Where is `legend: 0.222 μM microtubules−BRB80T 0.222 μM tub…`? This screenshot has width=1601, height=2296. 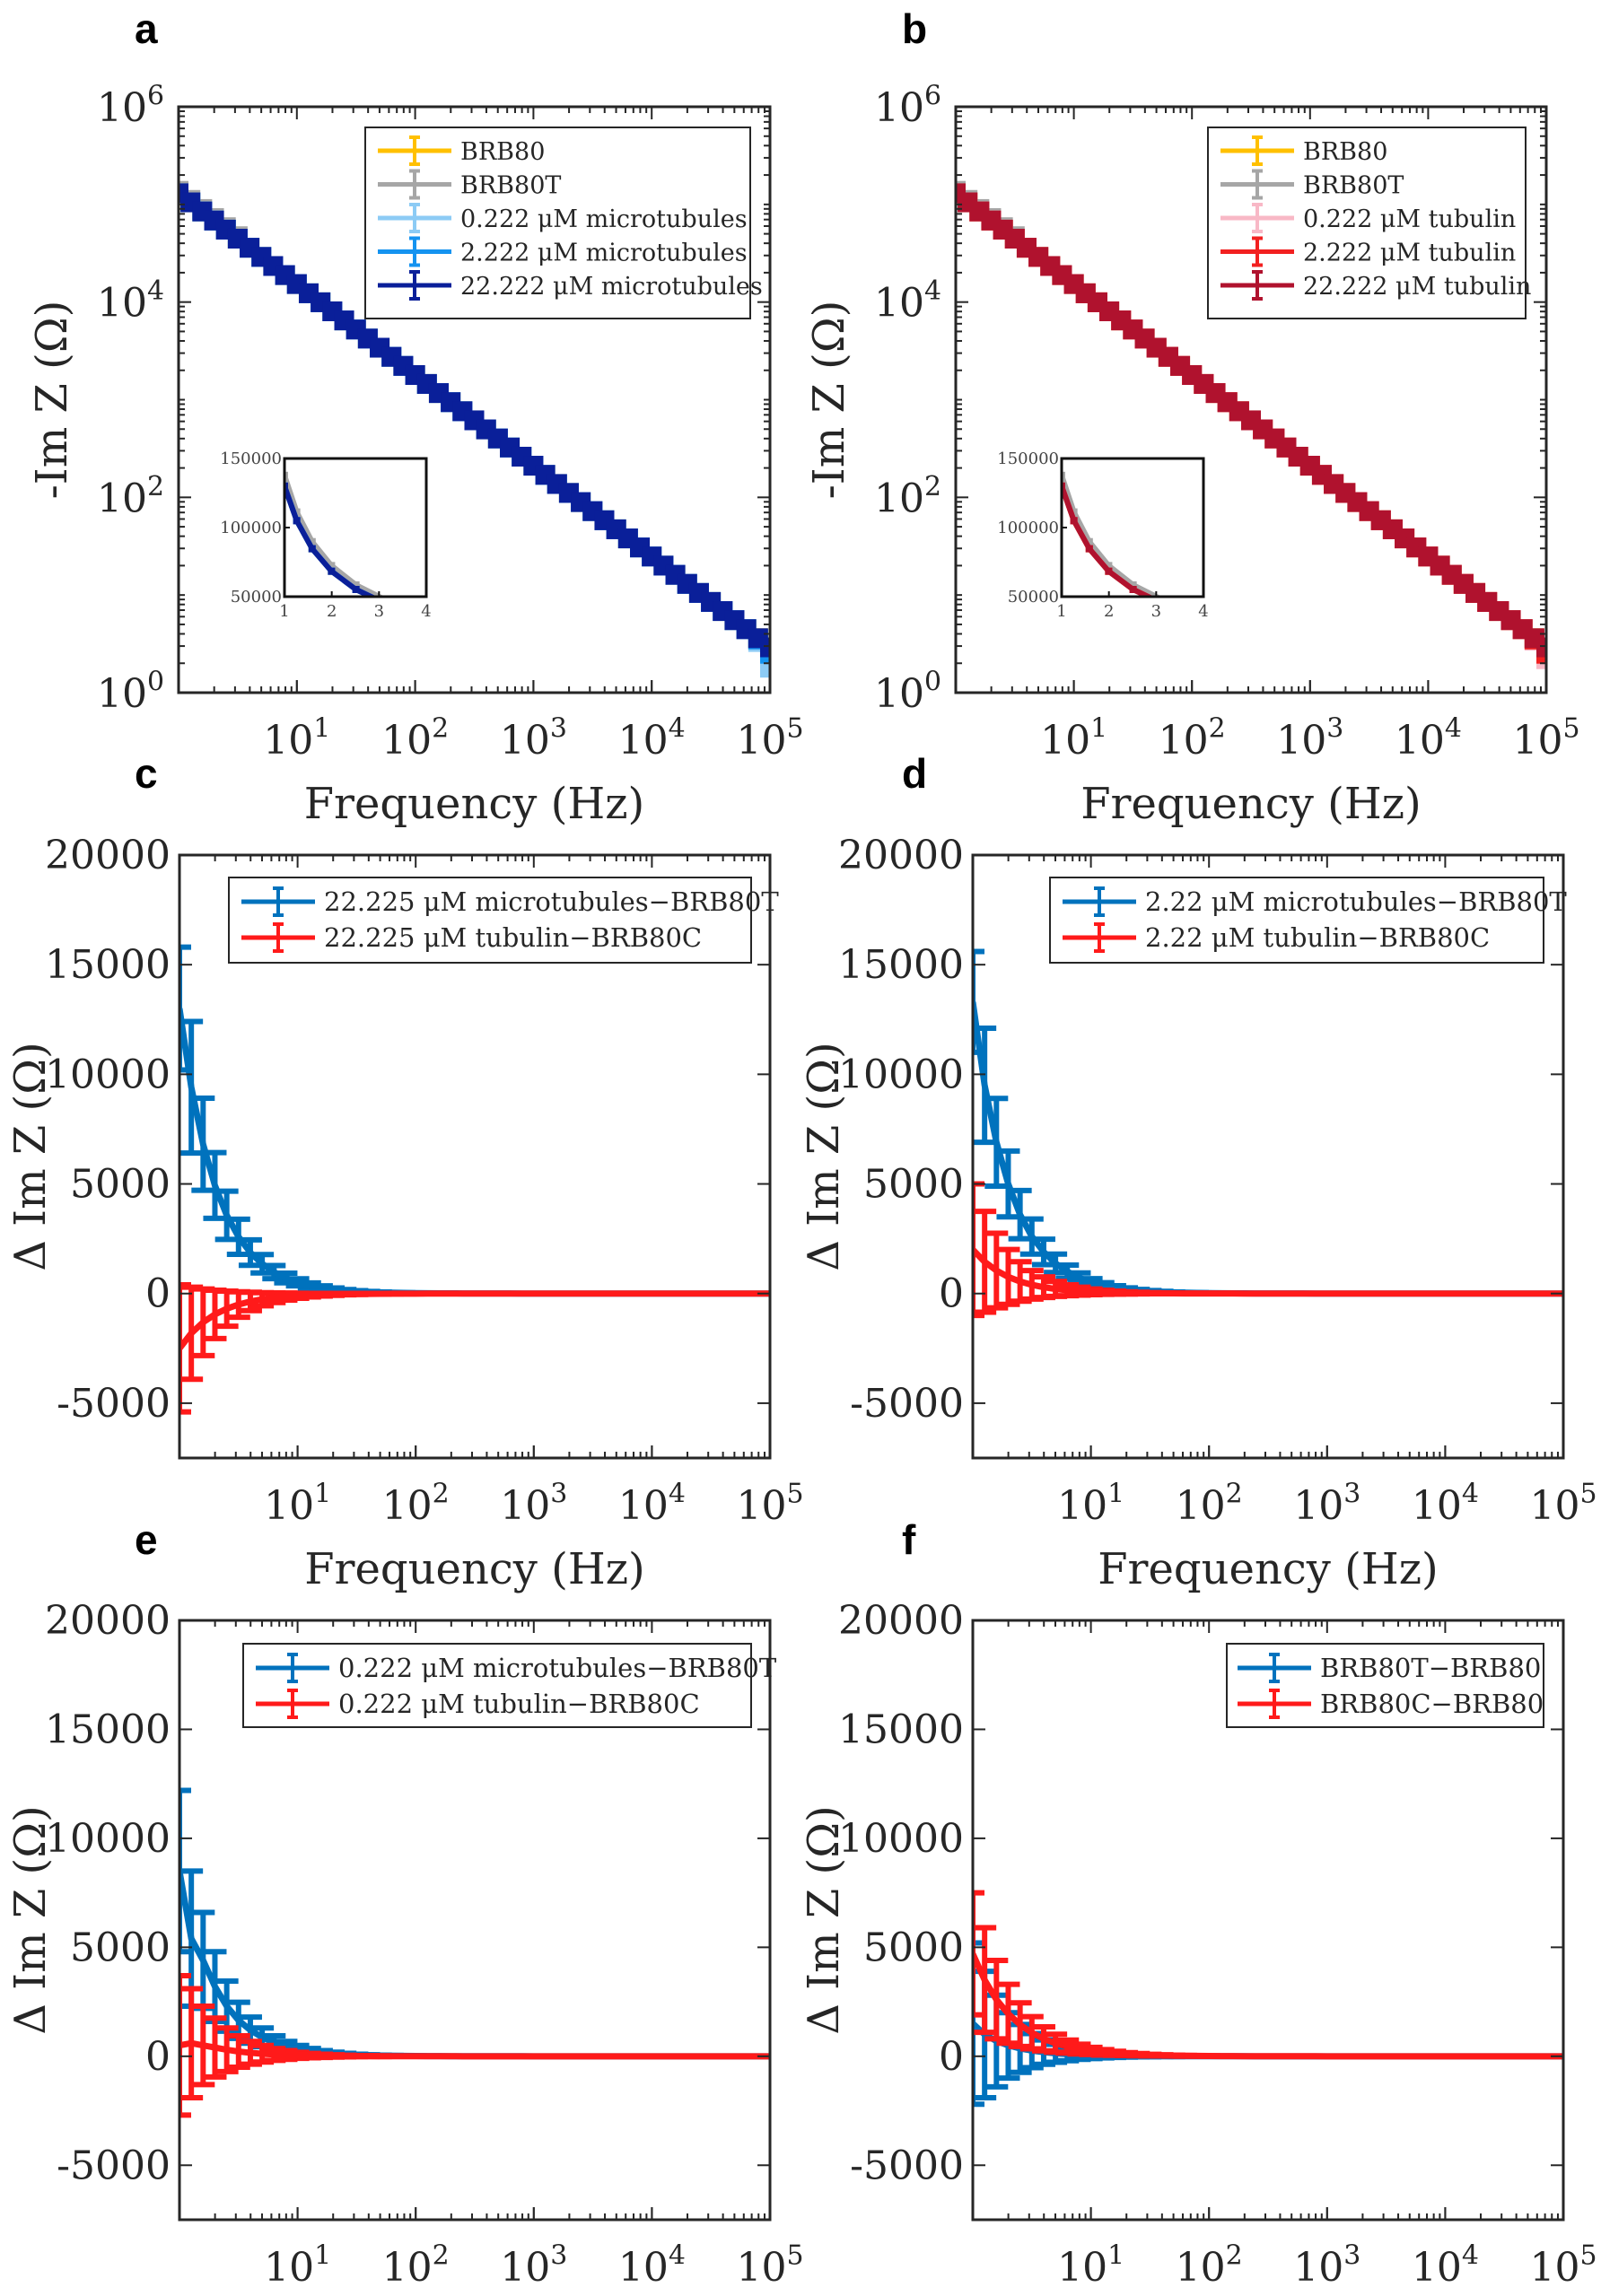 legend: 0.222 μM microtubules−BRB80T 0.222 μM tub… is located at coordinates (509, 1686).